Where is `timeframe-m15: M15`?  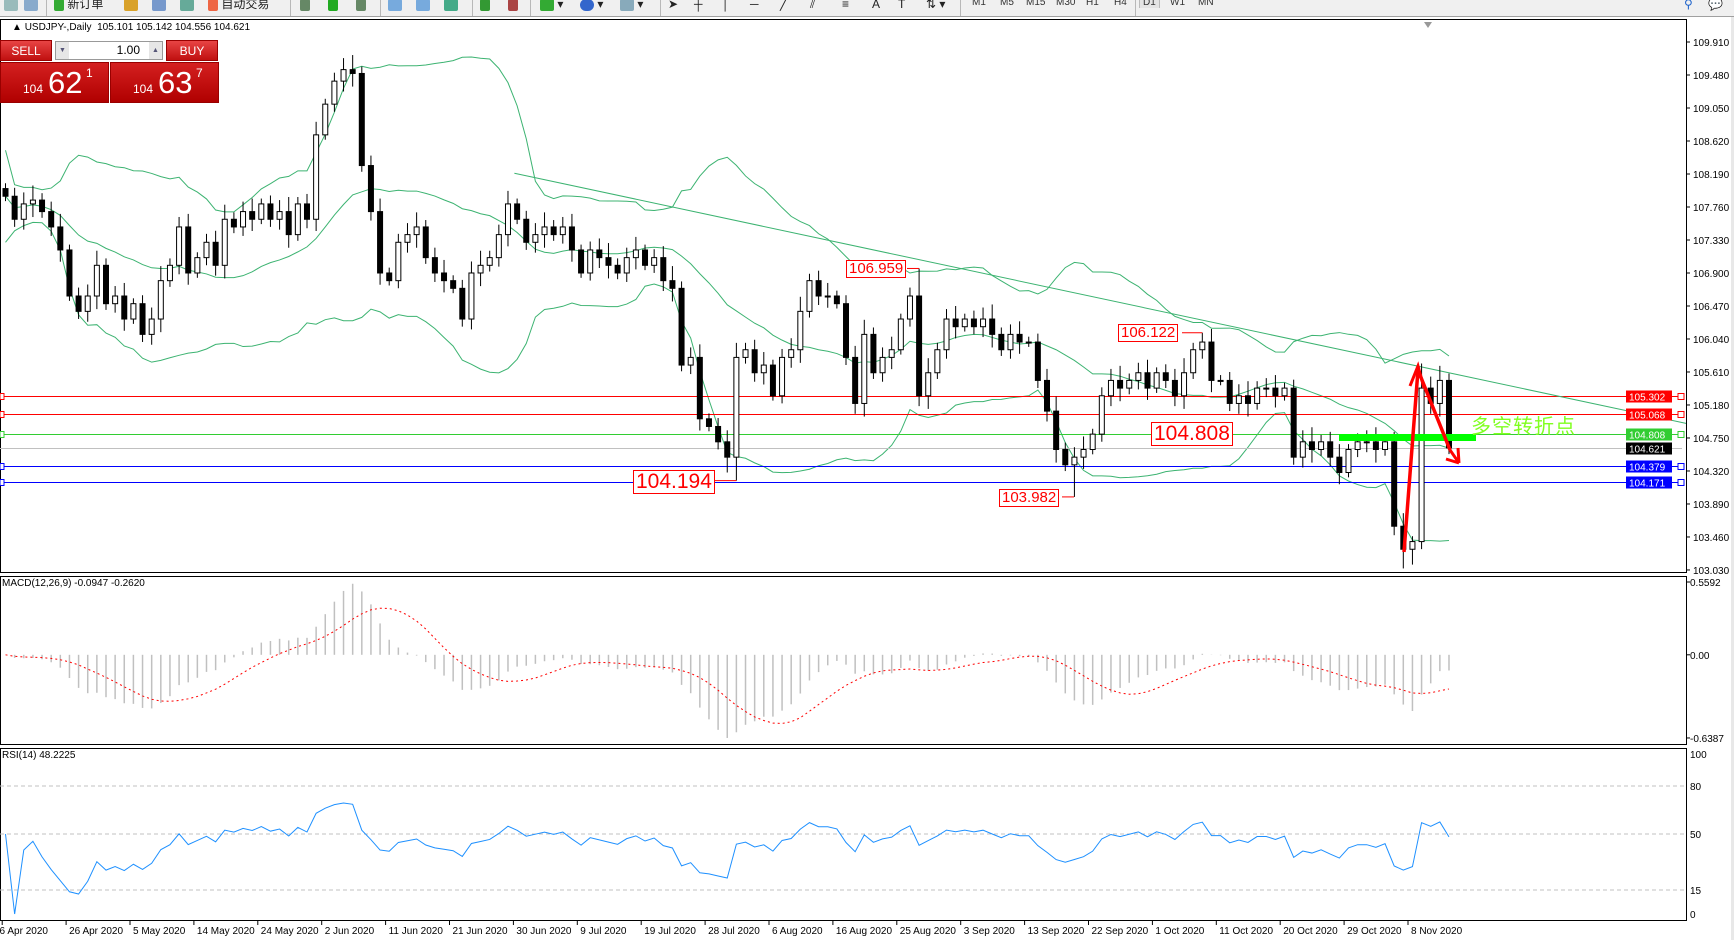 timeframe-m15: M15 is located at coordinates (1036, 4).